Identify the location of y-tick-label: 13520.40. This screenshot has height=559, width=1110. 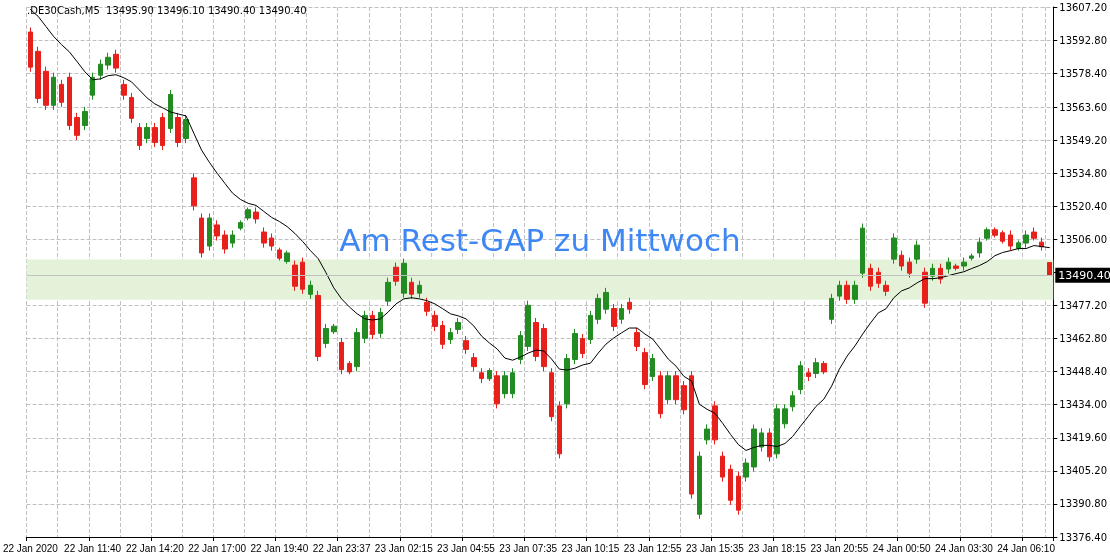
(1083, 206).